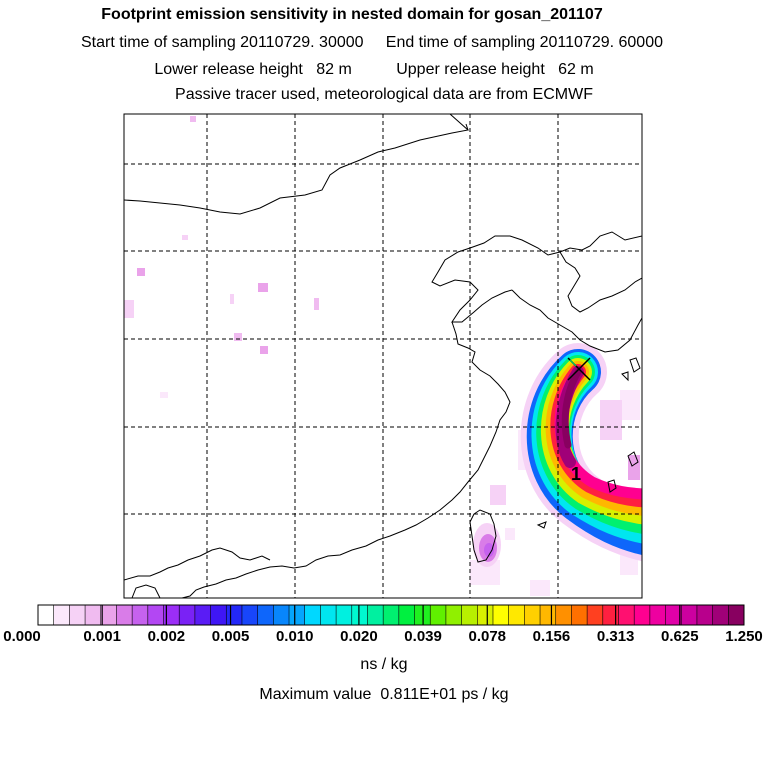 The image size is (768, 768). What do you see at coordinates (576, 474) in the screenshot?
I see `receptor-label: 1` at bounding box center [576, 474].